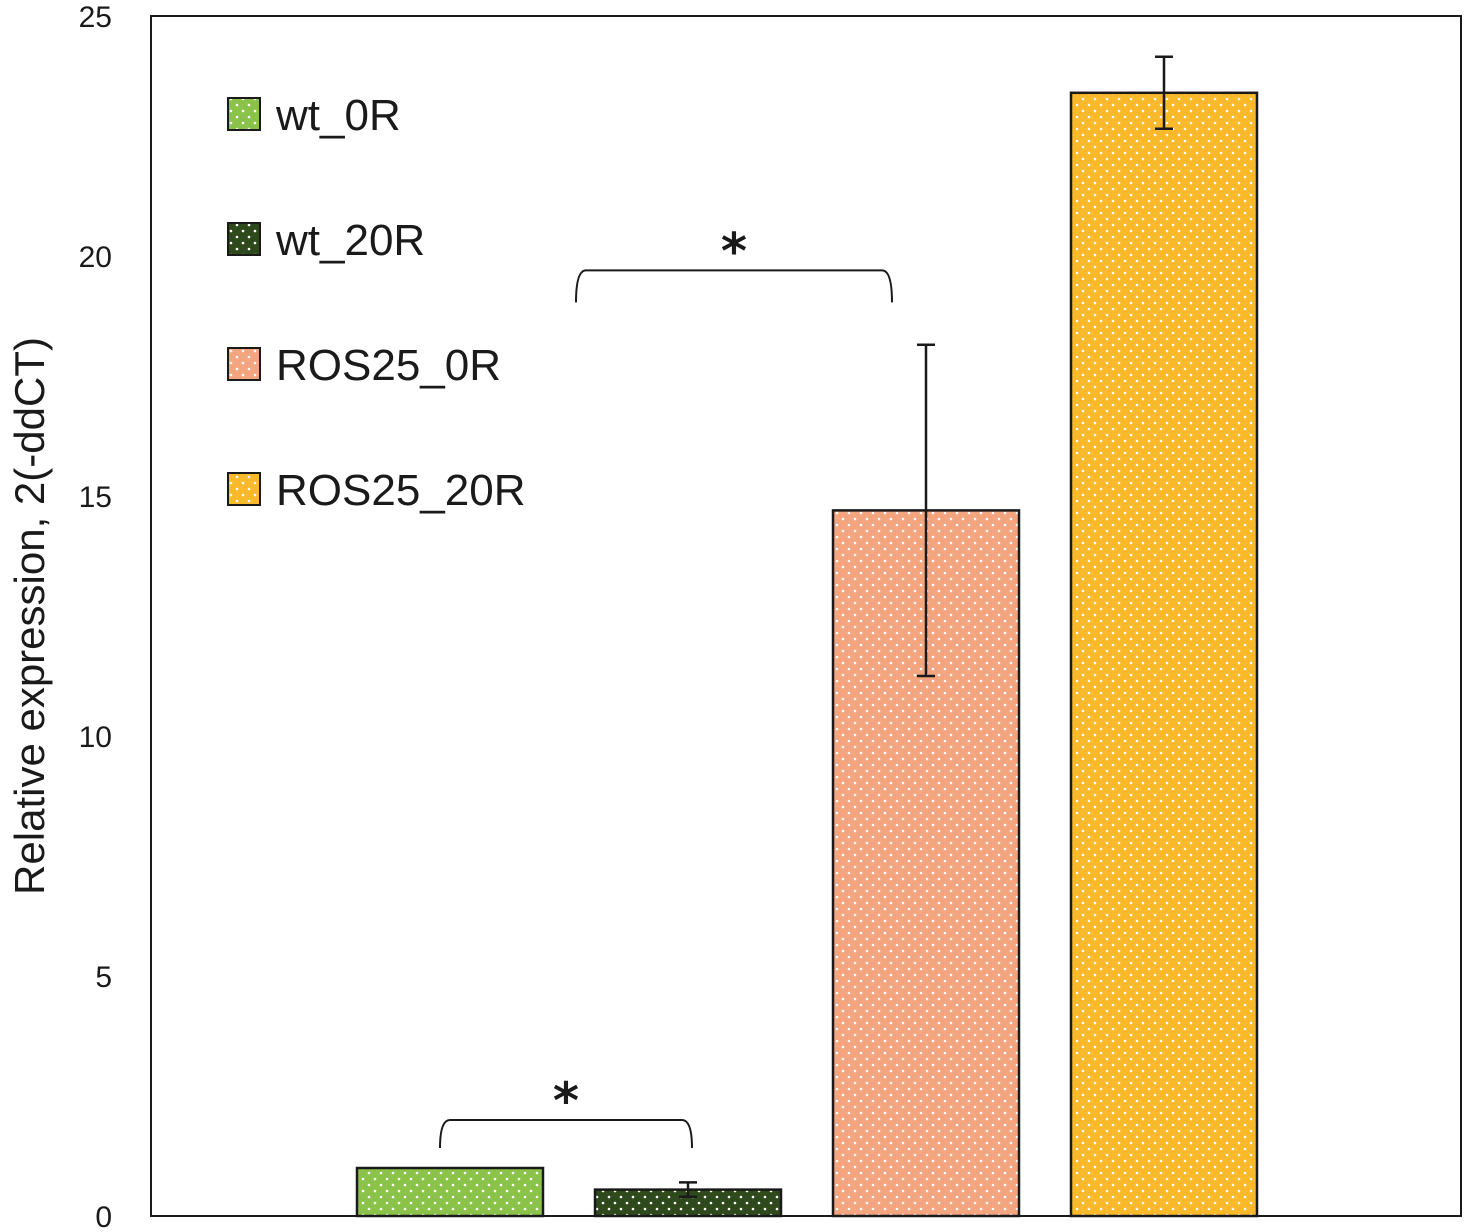 This screenshot has height=1232, width=1465. What do you see at coordinates (376, 303) in the screenshot?
I see `legend: wt_0R wt_20R ROS25_0R ROS25_20R` at bounding box center [376, 303].